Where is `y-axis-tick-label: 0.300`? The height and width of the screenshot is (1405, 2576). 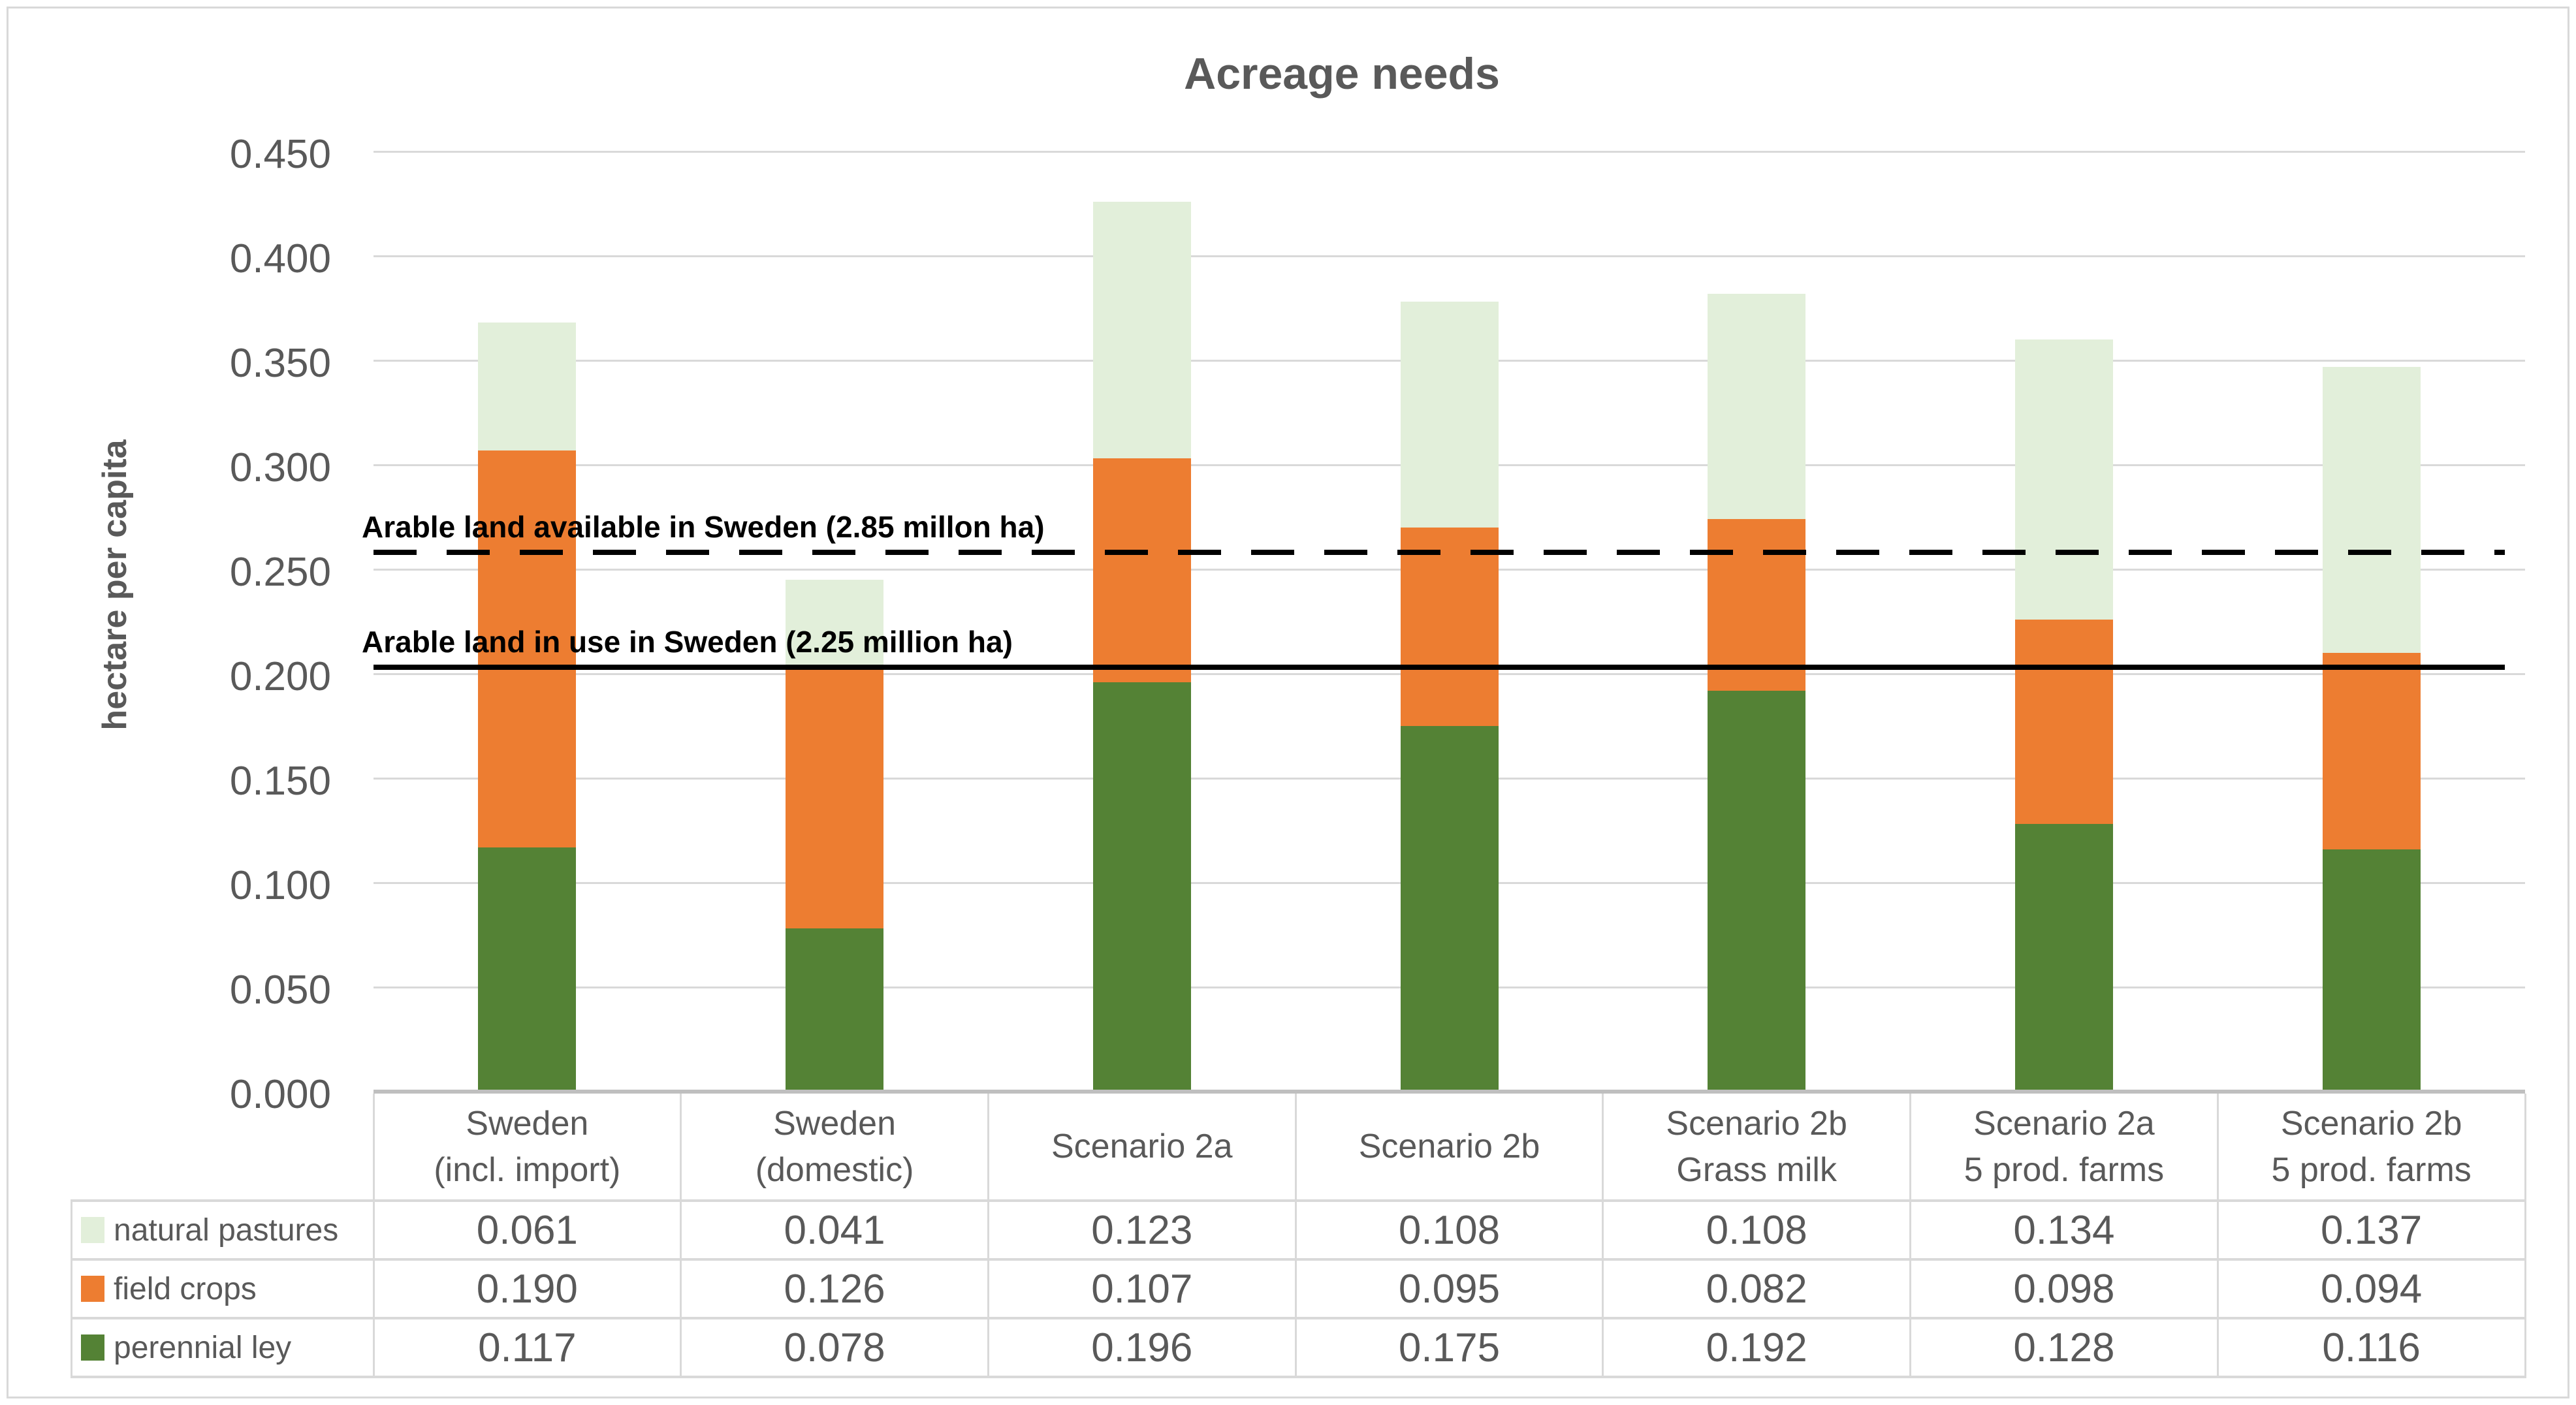 y-axis-tick-label: 0.300 is located at coordinates (280, 468).